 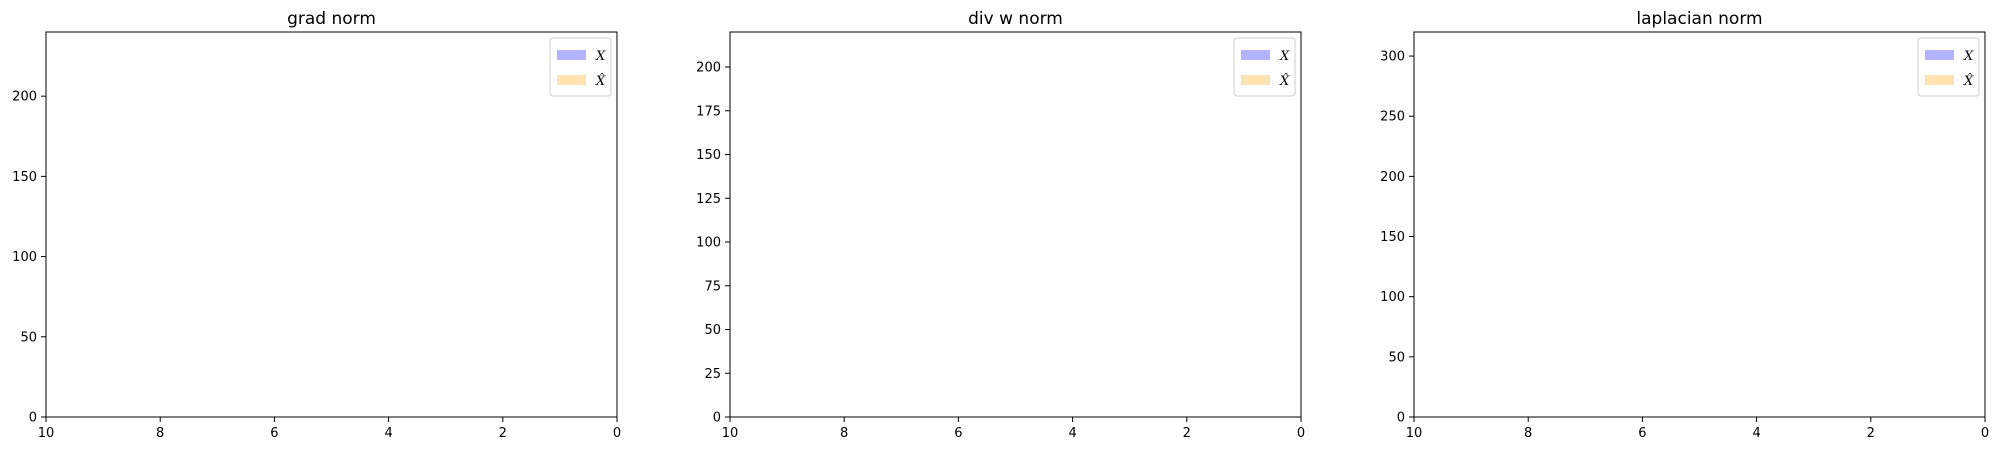 What do you see at coordinates (331, 19) in the screenshot?
I see `chart-title: grad norm` at bounding box center [331, 19].